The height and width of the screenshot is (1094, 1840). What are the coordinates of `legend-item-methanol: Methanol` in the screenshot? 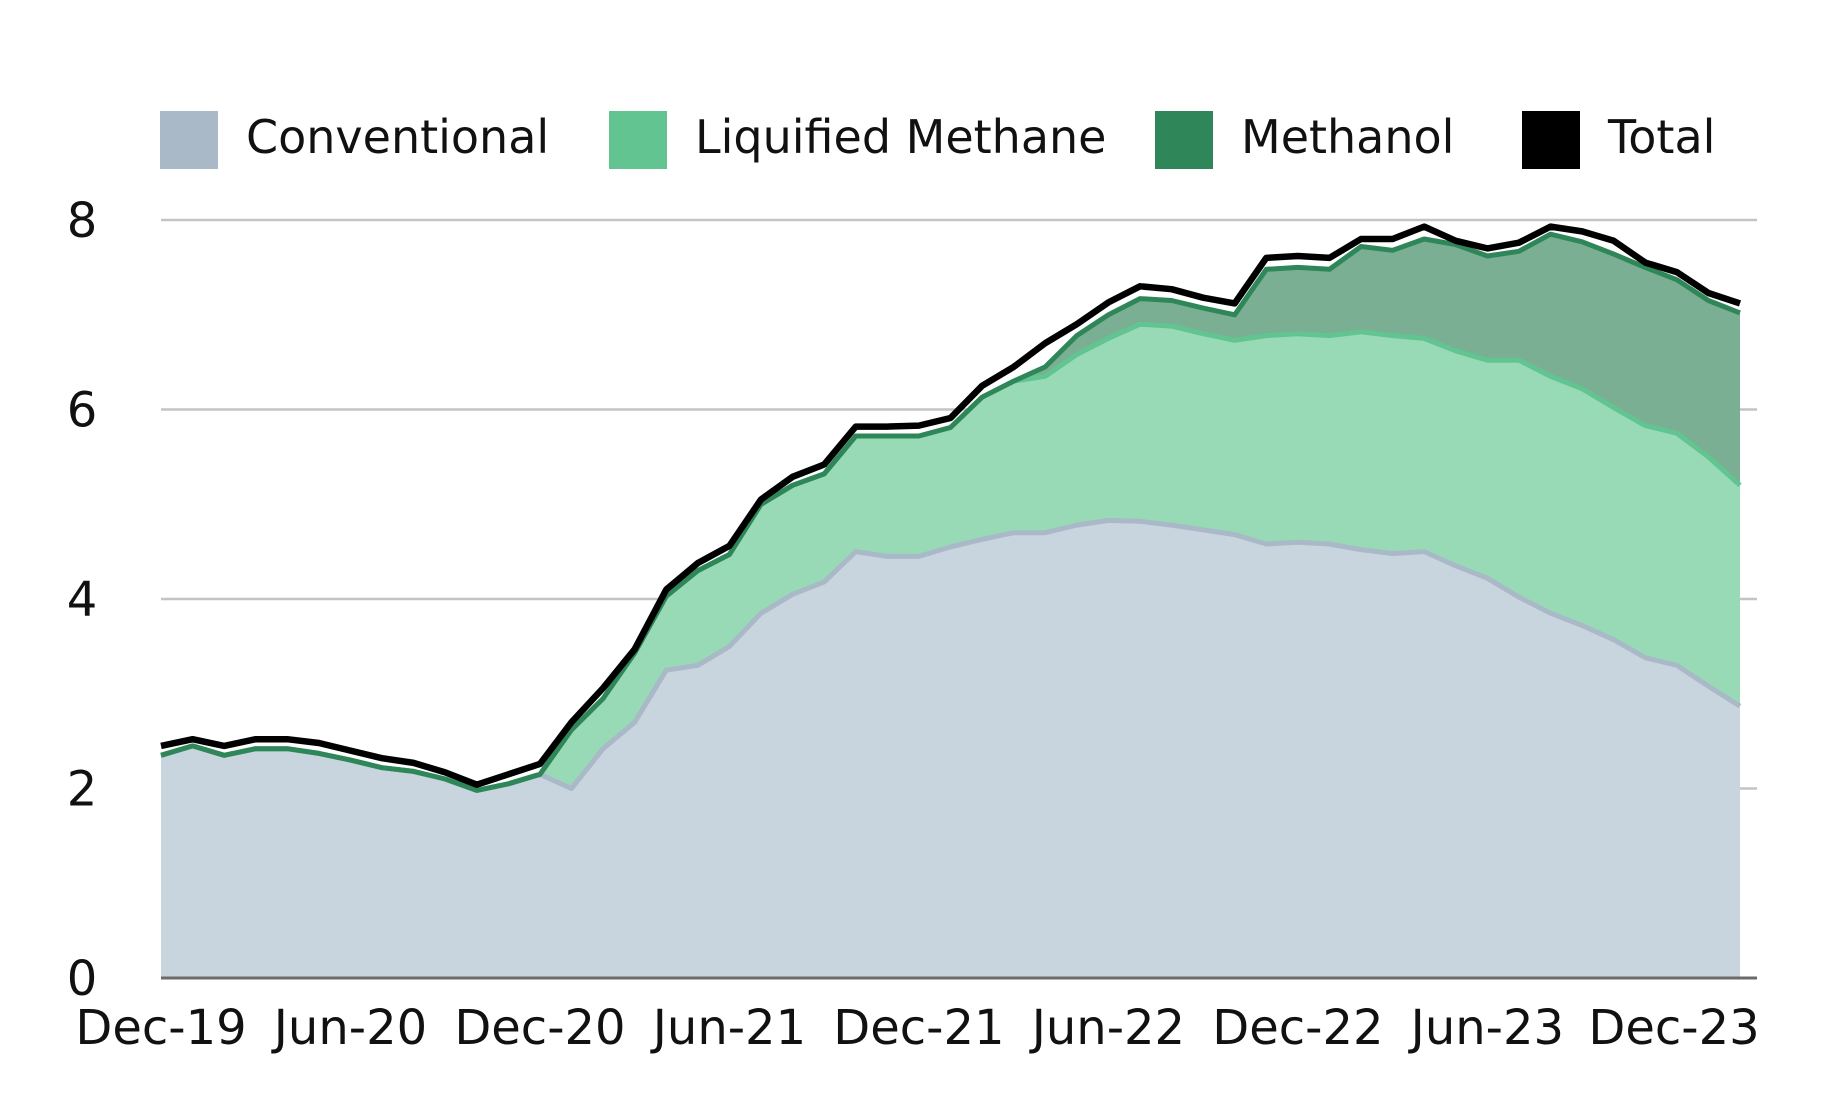 It's located at (1304, 139).